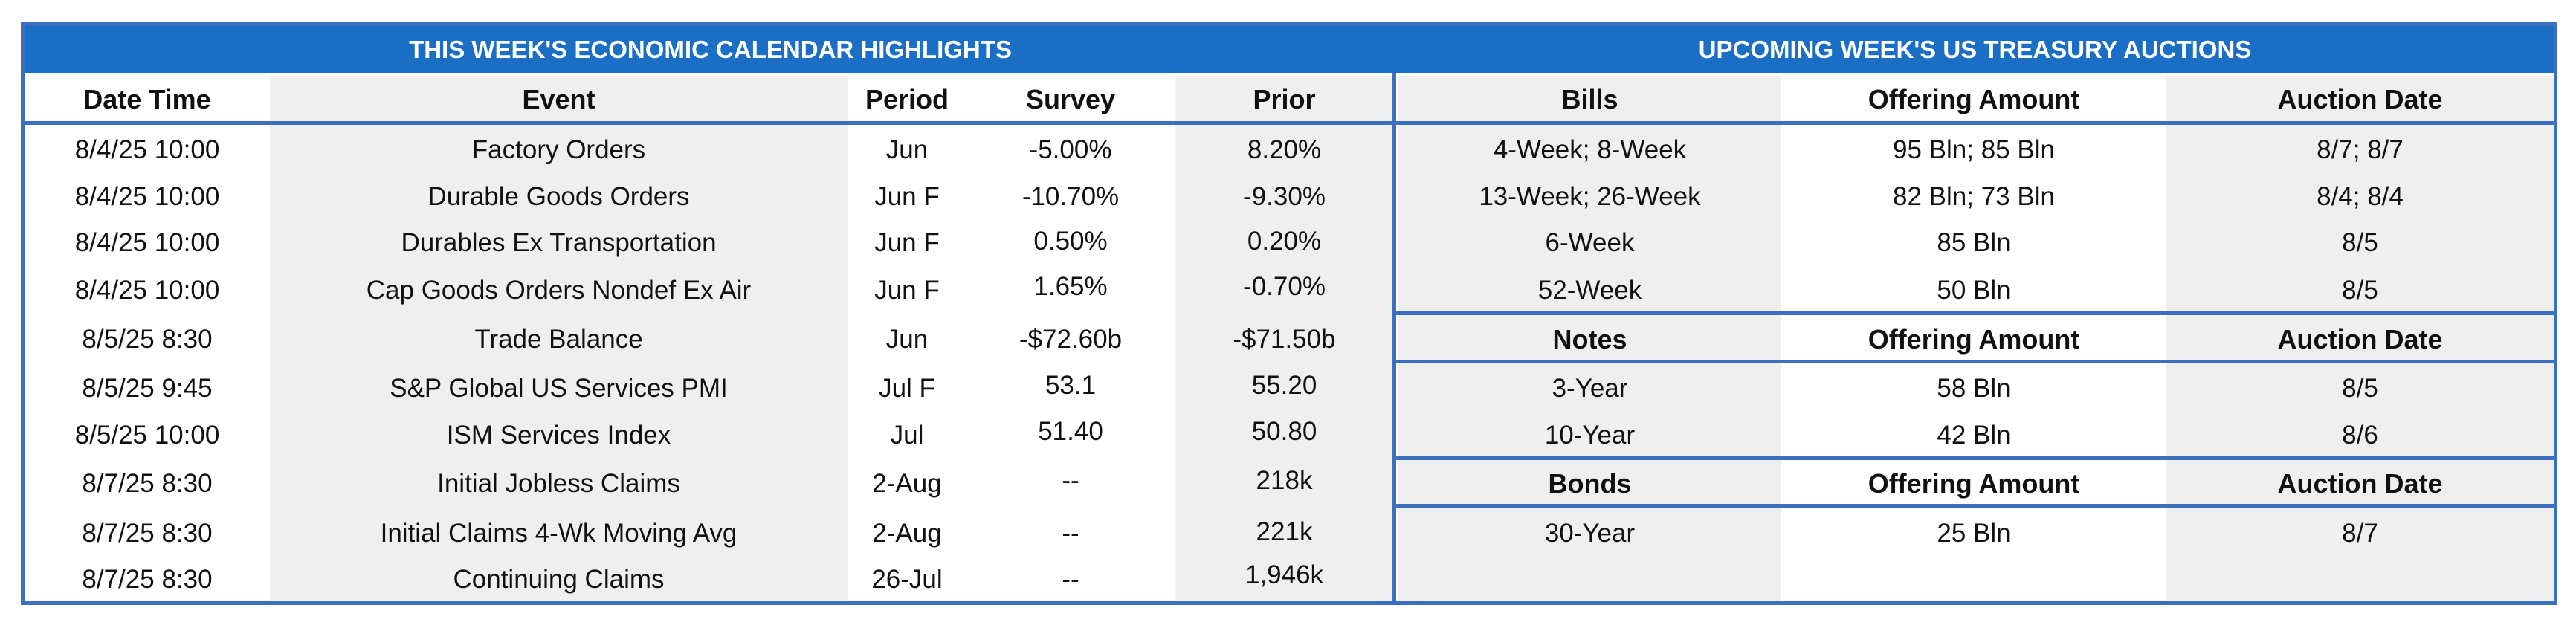 The height and width of the screenshot is (628, 2576). I want to click on row-event: Durables Ex Transportation, so click(559, 242).